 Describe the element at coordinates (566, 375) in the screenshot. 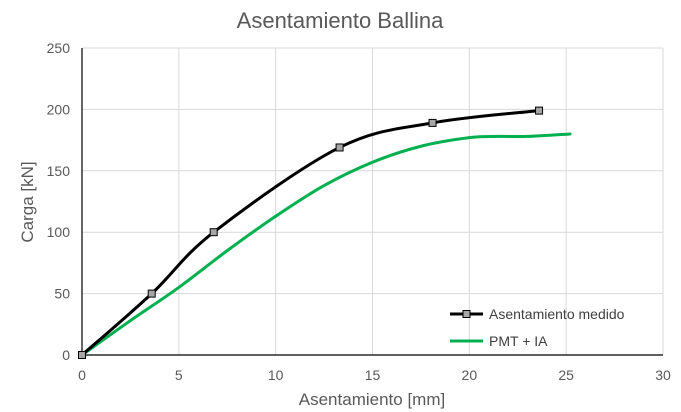

I see `x-tick-label: 25` at that location.